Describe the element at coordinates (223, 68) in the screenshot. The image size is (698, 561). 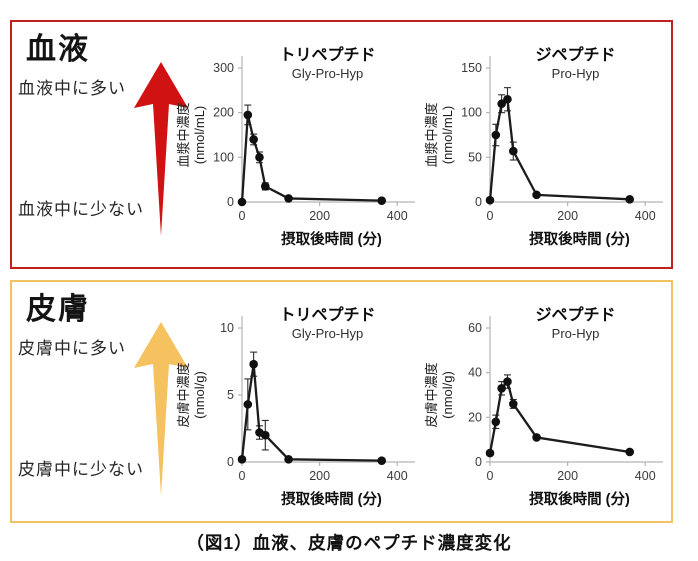
I see `svg-text: 300` at that location.